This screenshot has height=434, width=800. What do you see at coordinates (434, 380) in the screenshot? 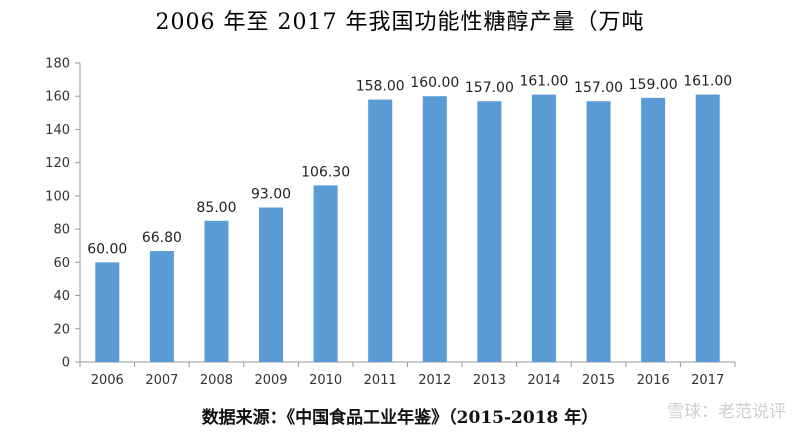
I see `x-tick-label: 2012` at bounding box center [434, 380].